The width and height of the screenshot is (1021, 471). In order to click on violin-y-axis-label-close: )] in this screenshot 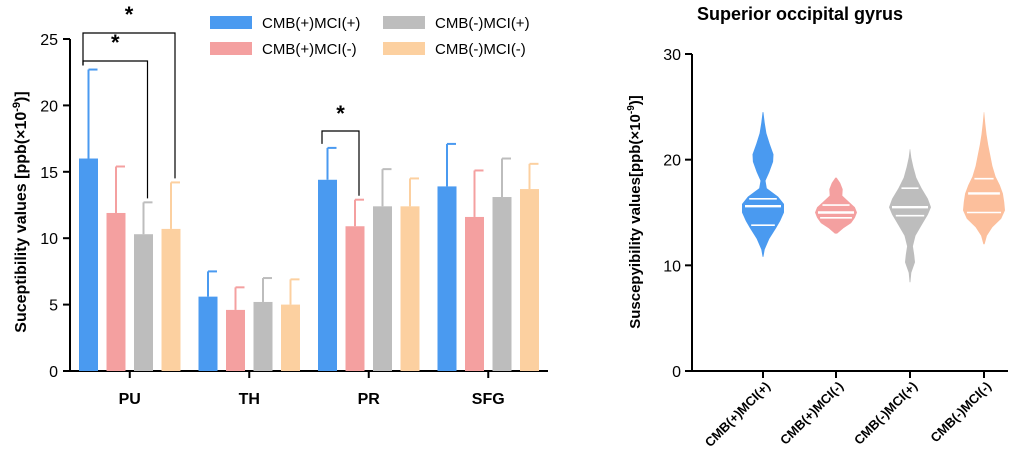, I will do `click(635, 100)`.